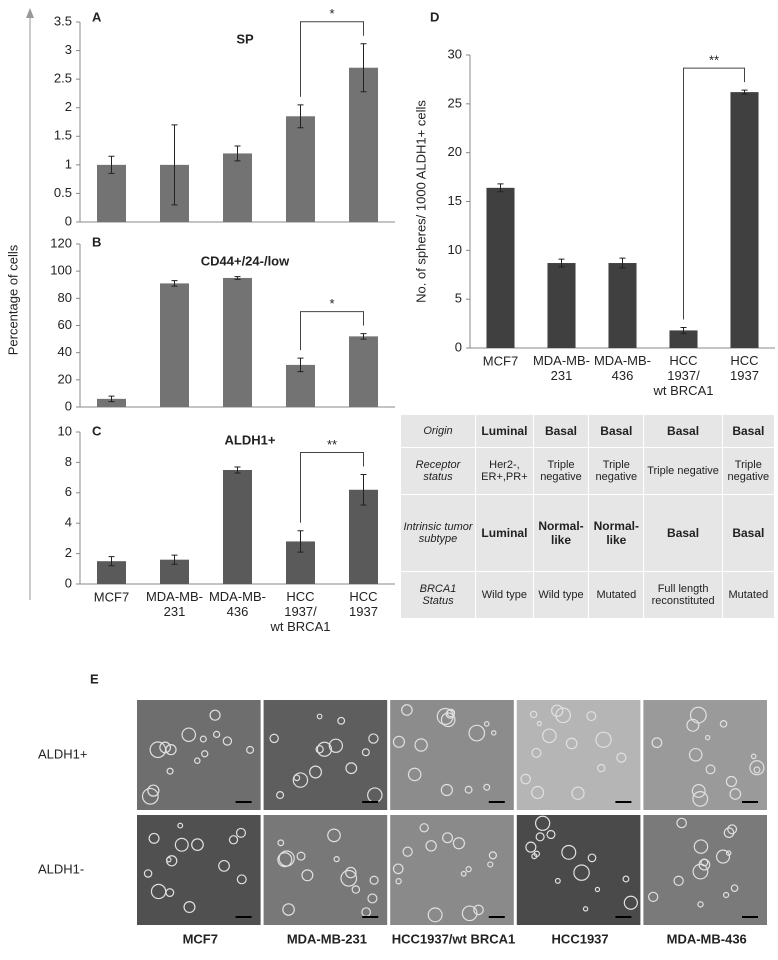 This screenshot has height=960, width=778. I want to click on row-header: Intrinsic tumor subtype, so click(438, 533).